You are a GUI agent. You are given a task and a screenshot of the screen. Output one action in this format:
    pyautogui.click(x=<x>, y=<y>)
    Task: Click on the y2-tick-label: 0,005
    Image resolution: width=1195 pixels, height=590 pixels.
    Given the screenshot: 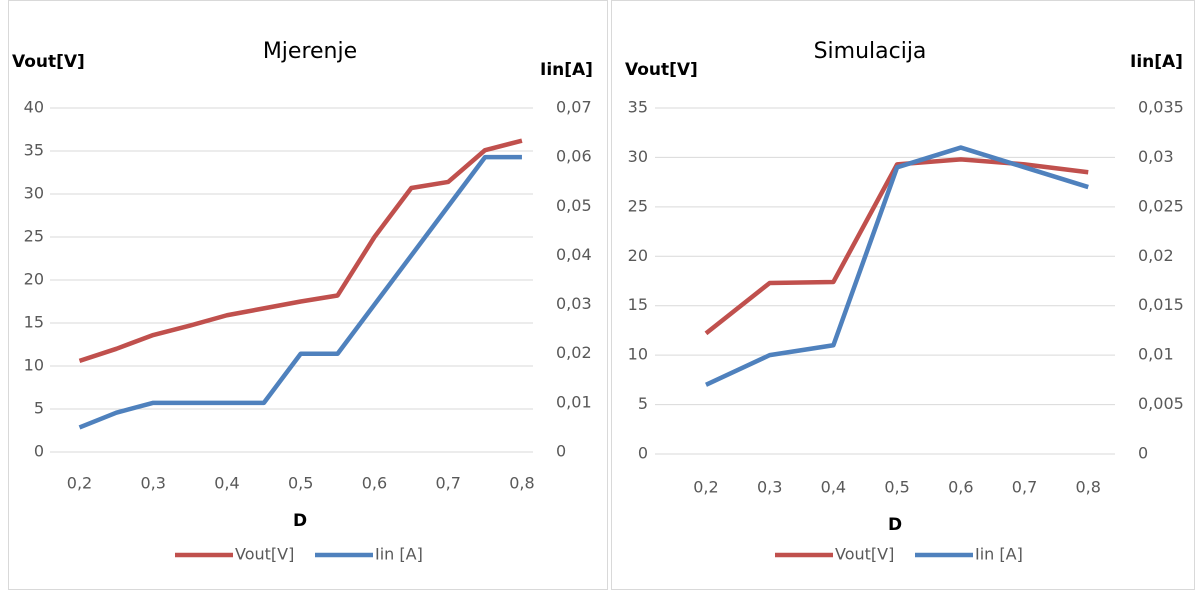 What is the action you would take?
    pyautogui.click(x=1161, y=403)
    